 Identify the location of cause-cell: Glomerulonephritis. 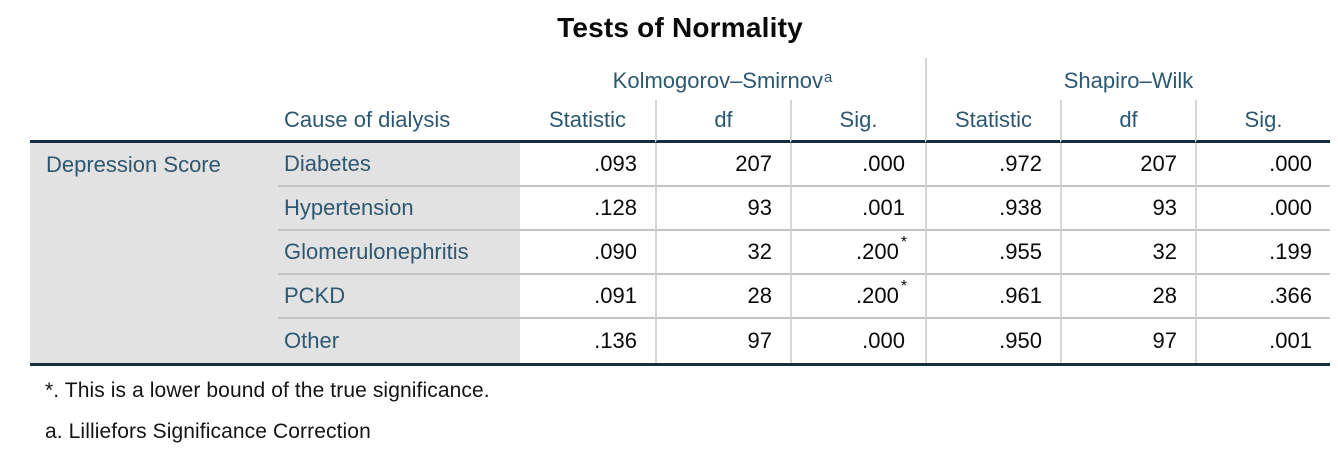
(399, 253).